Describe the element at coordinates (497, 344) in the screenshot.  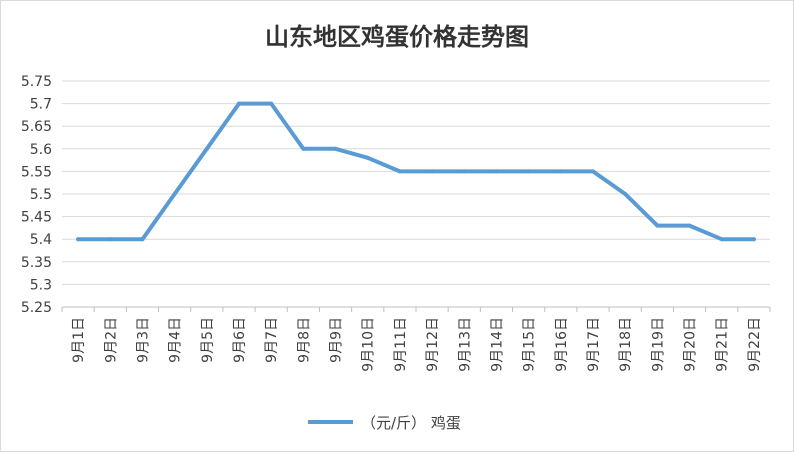
I see `x-tick-label: 9月14日` at that location.